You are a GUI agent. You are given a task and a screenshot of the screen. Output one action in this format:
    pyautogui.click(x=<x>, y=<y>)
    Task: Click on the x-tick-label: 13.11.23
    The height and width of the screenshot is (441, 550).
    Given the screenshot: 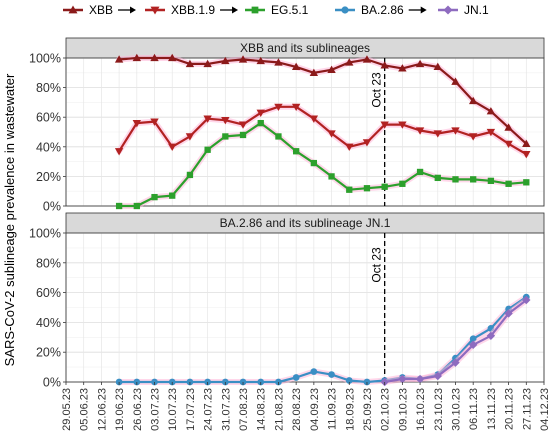 What is the action you would take?
    pyautogui.click(x=492, y=409)
    